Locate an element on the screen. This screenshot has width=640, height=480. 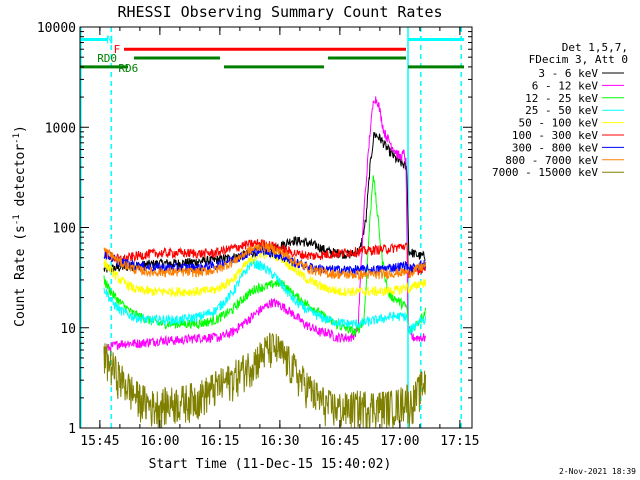
y-tick-label-5: 10000 is located at coordinates (56, 28).